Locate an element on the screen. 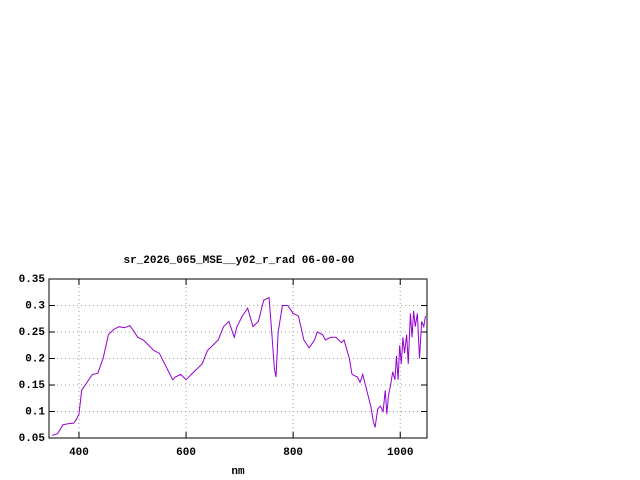 This screenshot has height=480, width=640. x-tick-label: 800 is located at coordinates (293, 453).